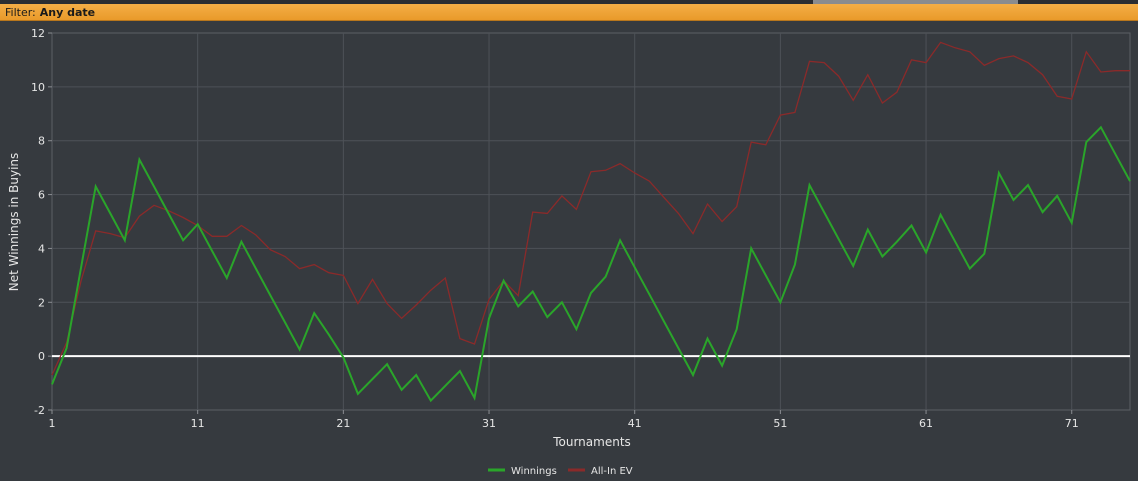 This screenshot has height=481, width=1138. What do you see at coordinates (591, 442) in the screenshot?
I see `x-axis-label: Tournaments` at bounding box center [591, 442].